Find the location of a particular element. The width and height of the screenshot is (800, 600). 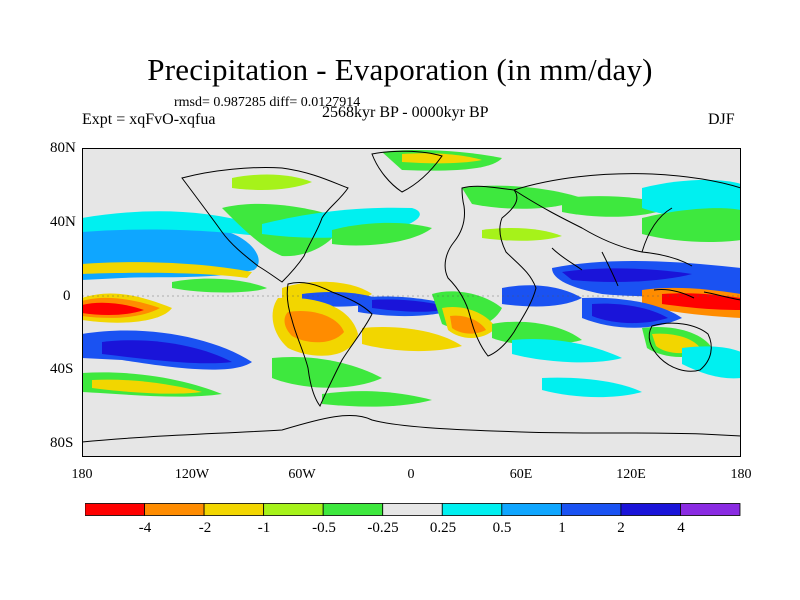

colorbar-label: -1 is located at coordinates (264, 528).